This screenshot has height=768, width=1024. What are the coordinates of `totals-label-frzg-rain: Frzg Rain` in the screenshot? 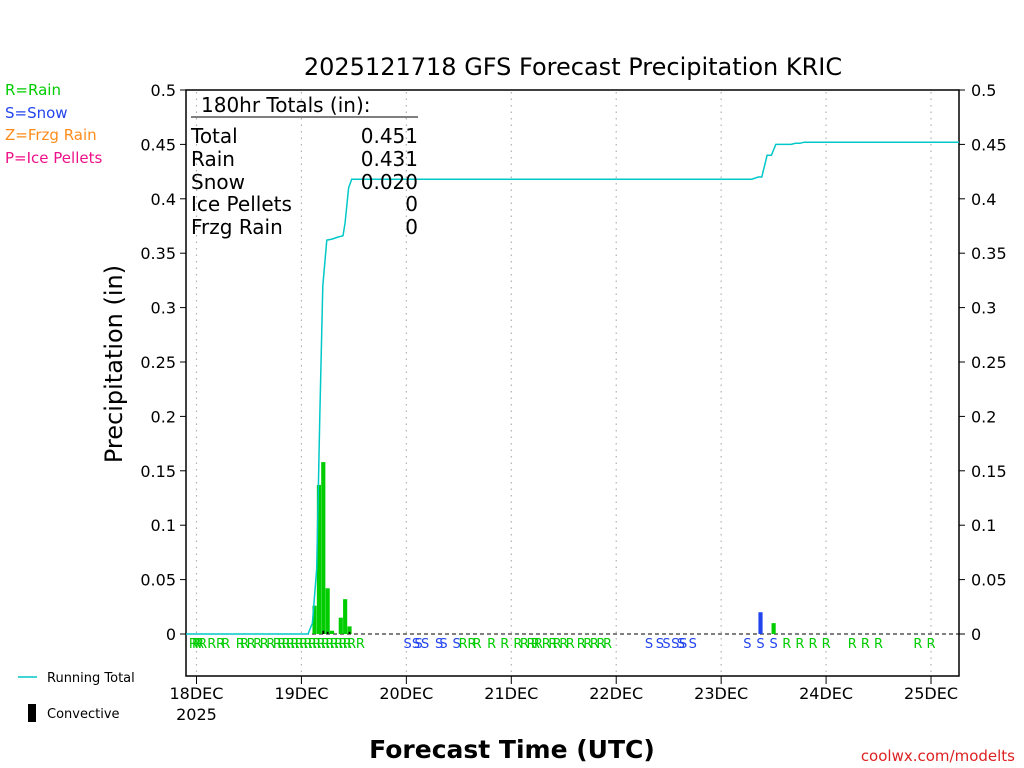 It's located at (237, 227).